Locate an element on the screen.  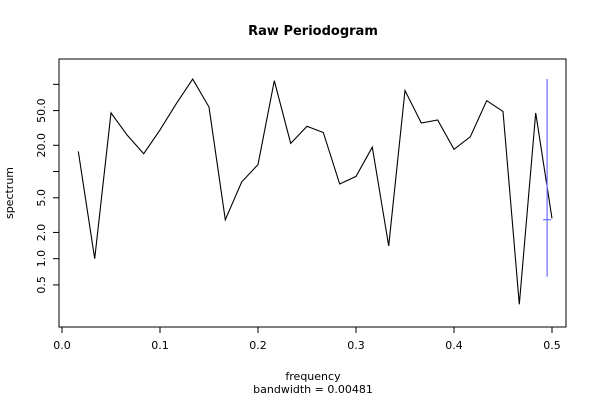
y-axis-label: spectrum is located at coordinates (9, 193).